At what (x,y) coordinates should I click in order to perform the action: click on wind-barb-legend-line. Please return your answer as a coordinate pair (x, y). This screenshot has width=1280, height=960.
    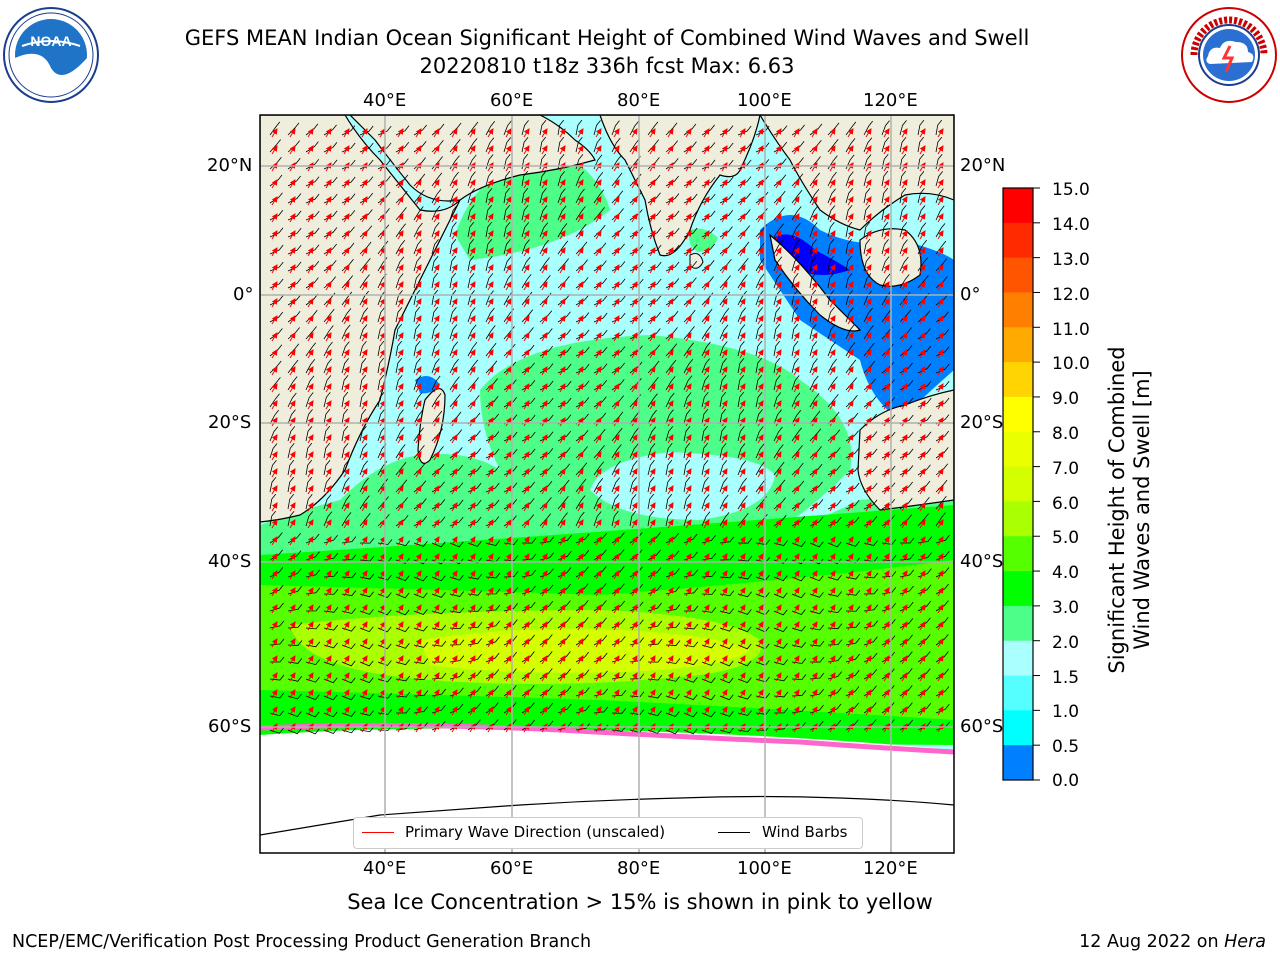
    Looking at the image, I should click on (734, 832).